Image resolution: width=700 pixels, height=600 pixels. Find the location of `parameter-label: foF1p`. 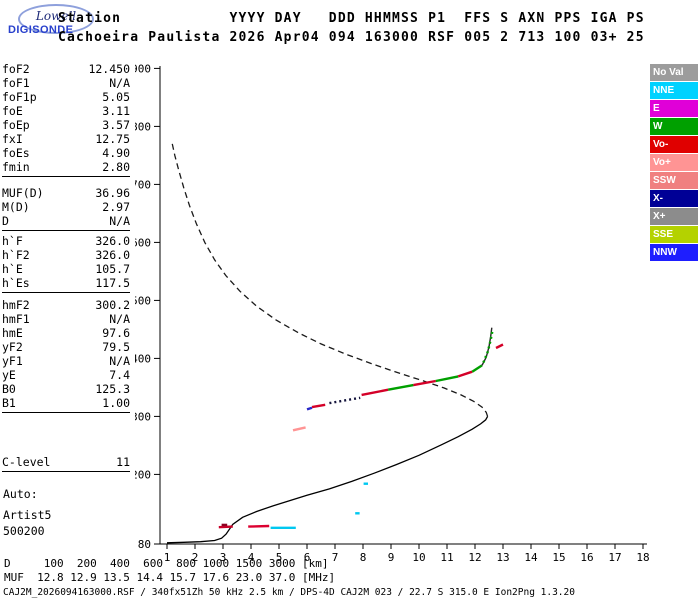

parameter-label: foF1p is located at coordinates (19, 97).